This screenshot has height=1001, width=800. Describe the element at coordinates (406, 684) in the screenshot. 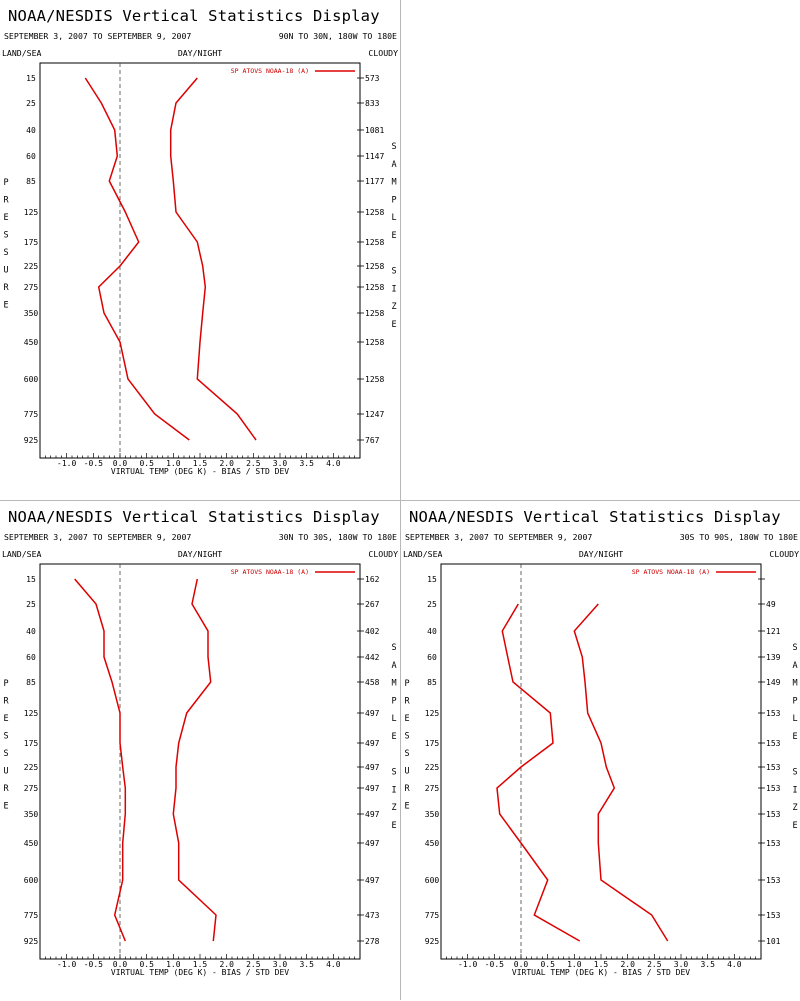

I see `y-axis-letter: P` at that location.